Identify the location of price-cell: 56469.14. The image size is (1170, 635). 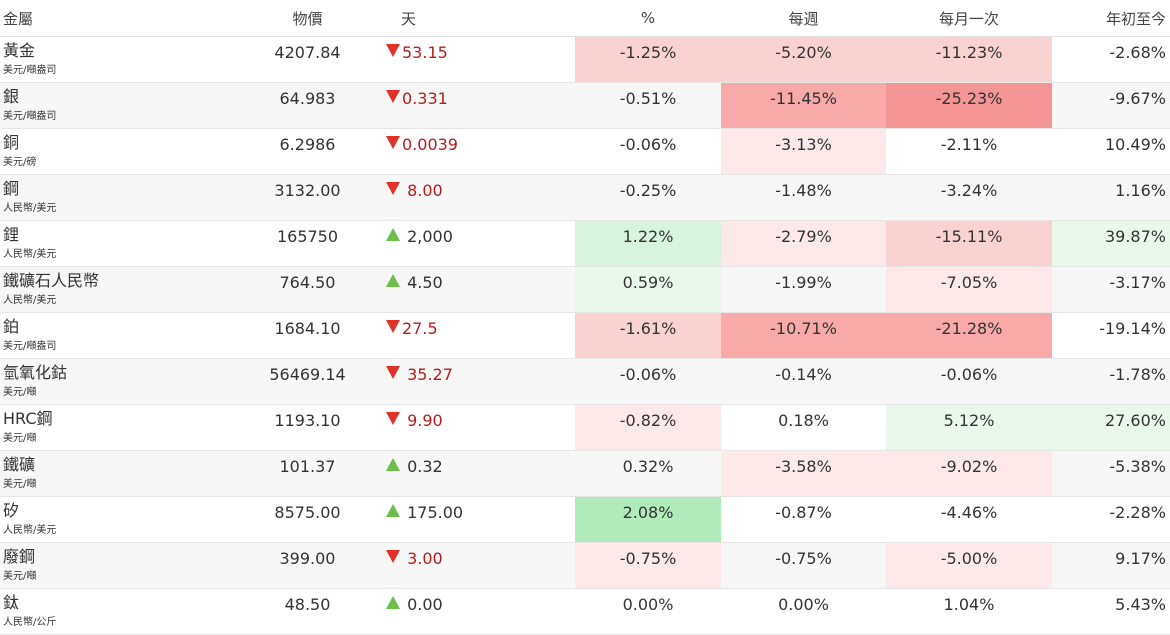
(287, 381).